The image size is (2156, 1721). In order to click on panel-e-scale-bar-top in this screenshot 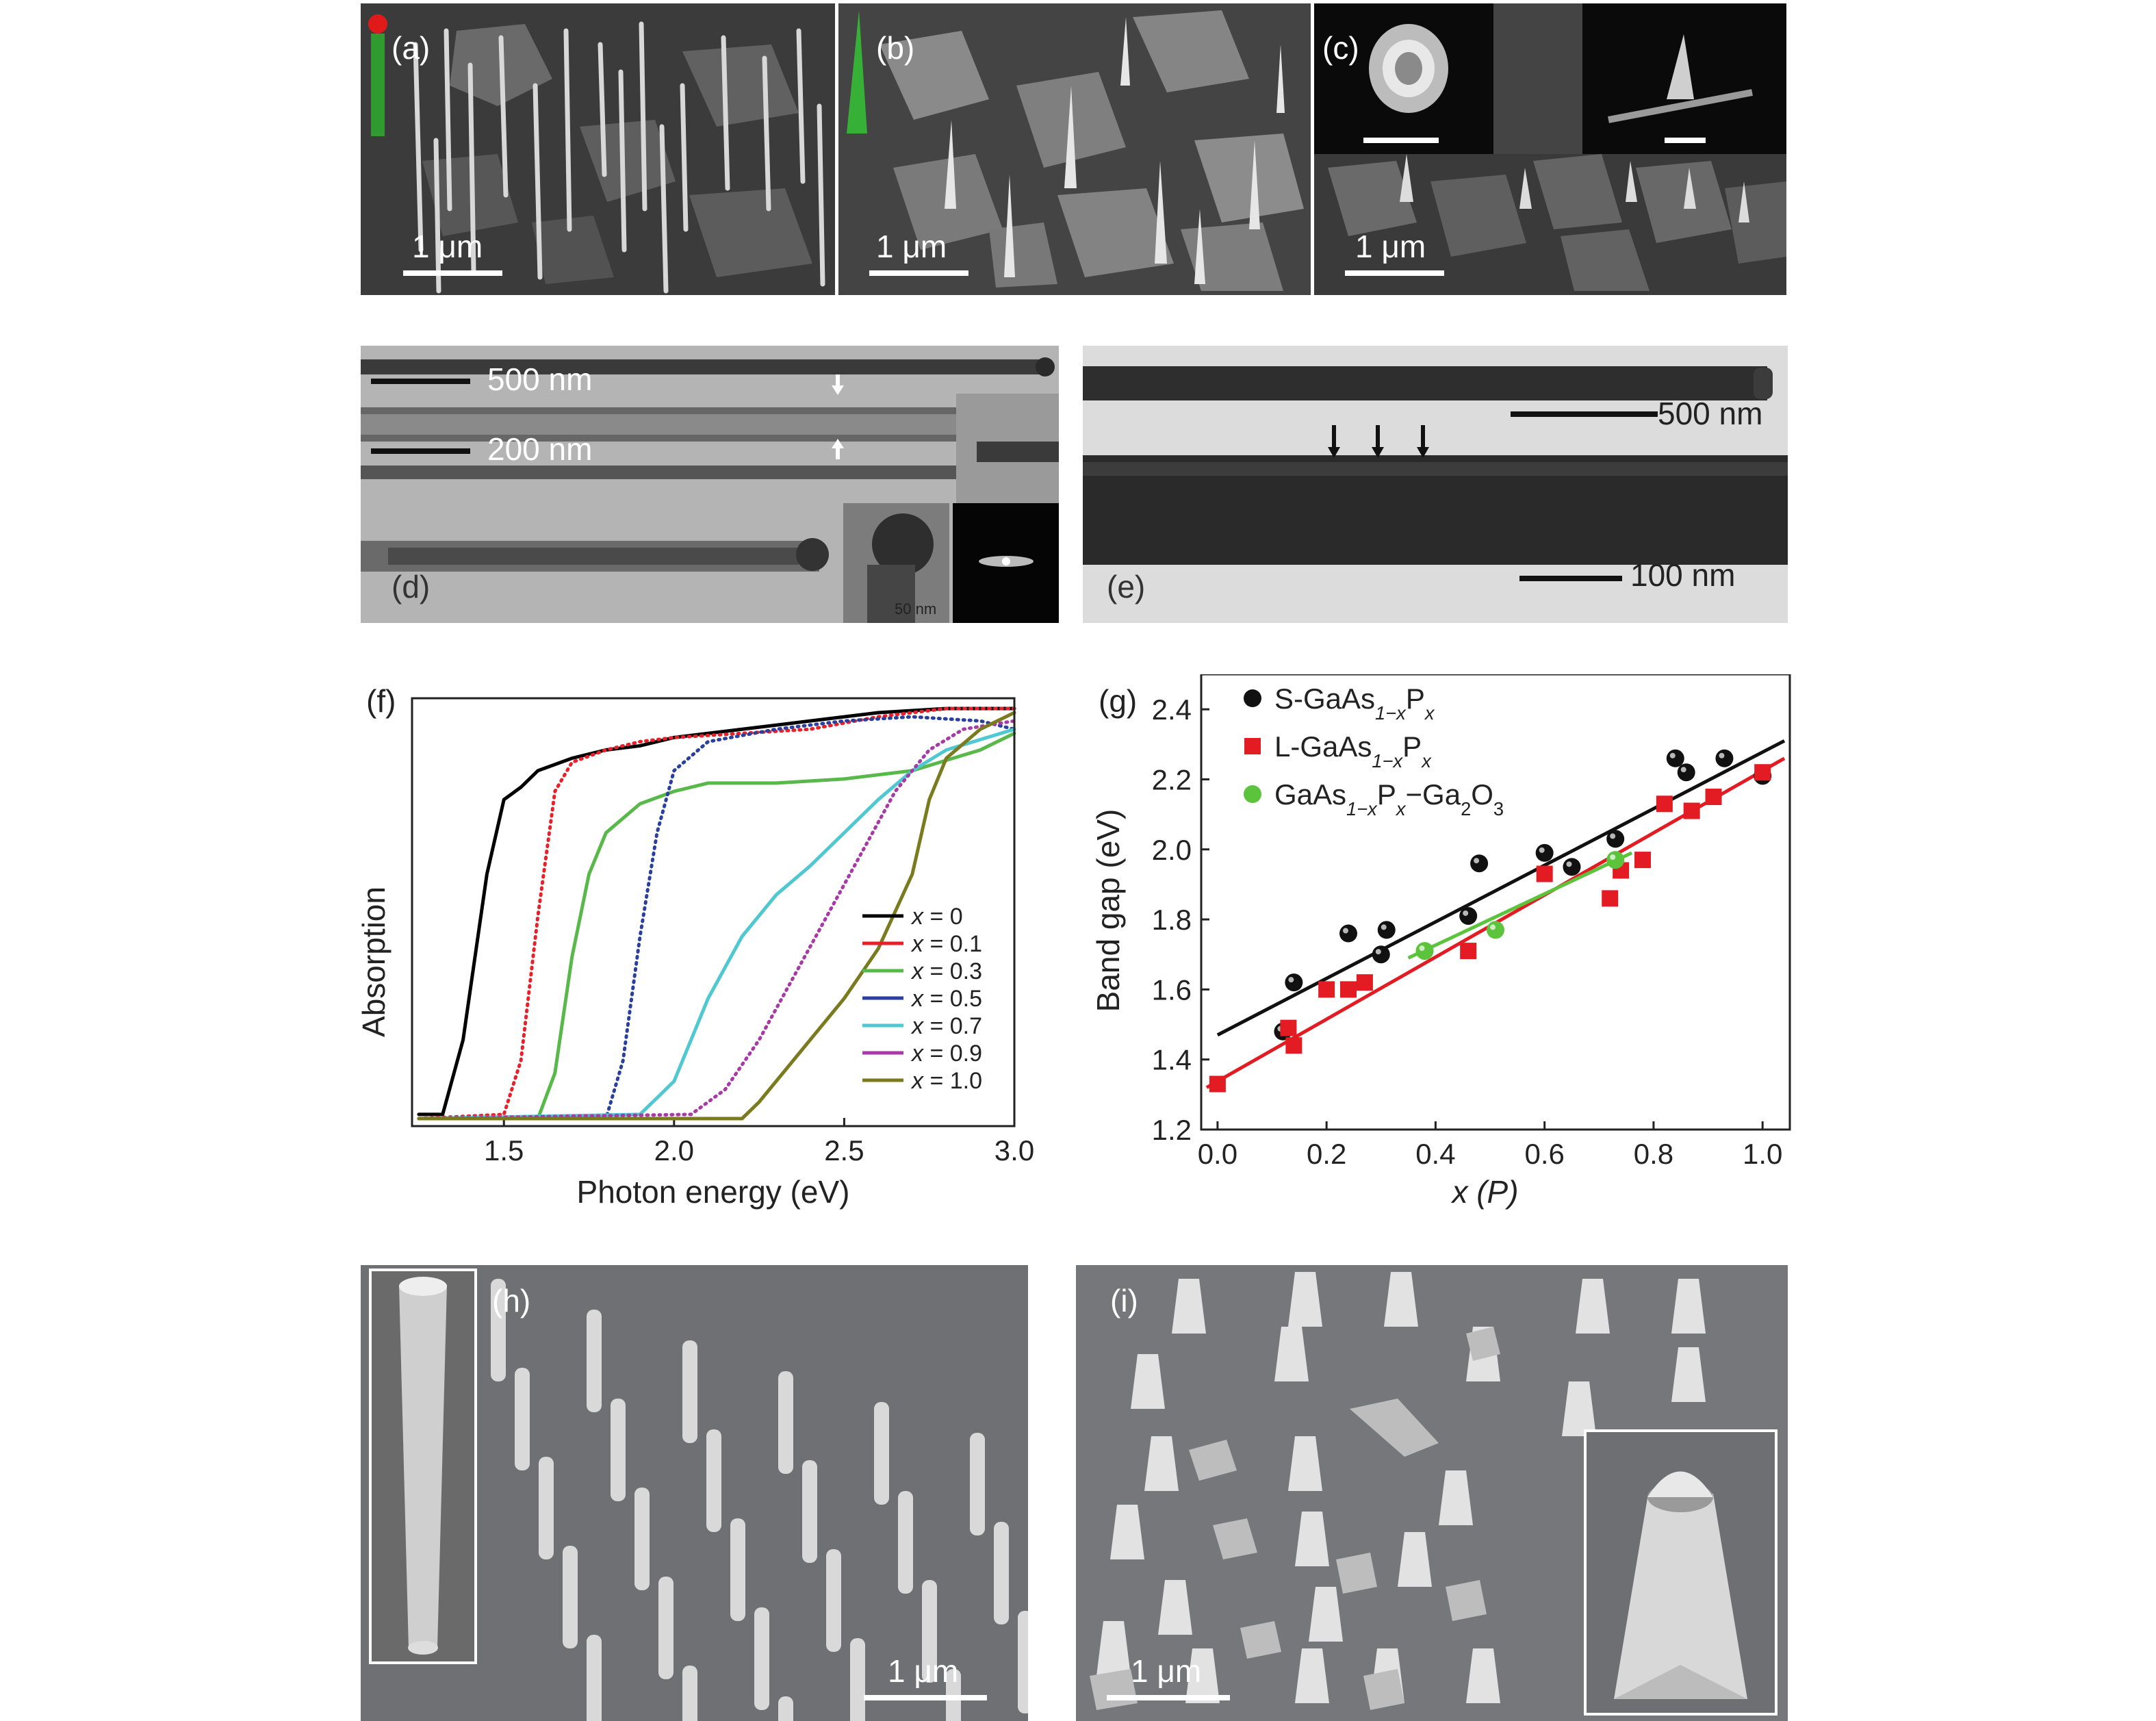, I will do `click(1585, 414)`.